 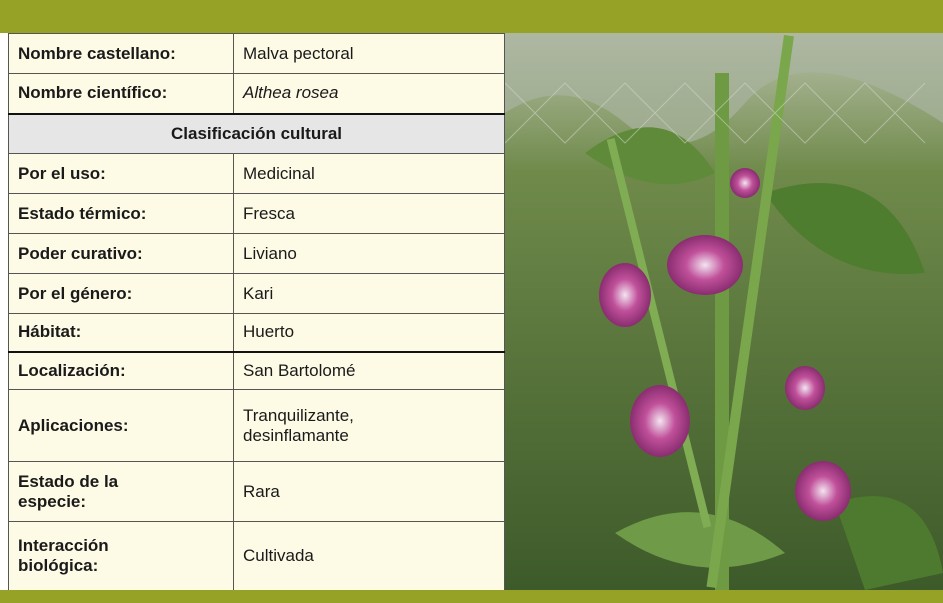 What do you see at coordinates (369, 333) in the screenshot?
I see `value: Huerto` at bounding box center [369, 333].